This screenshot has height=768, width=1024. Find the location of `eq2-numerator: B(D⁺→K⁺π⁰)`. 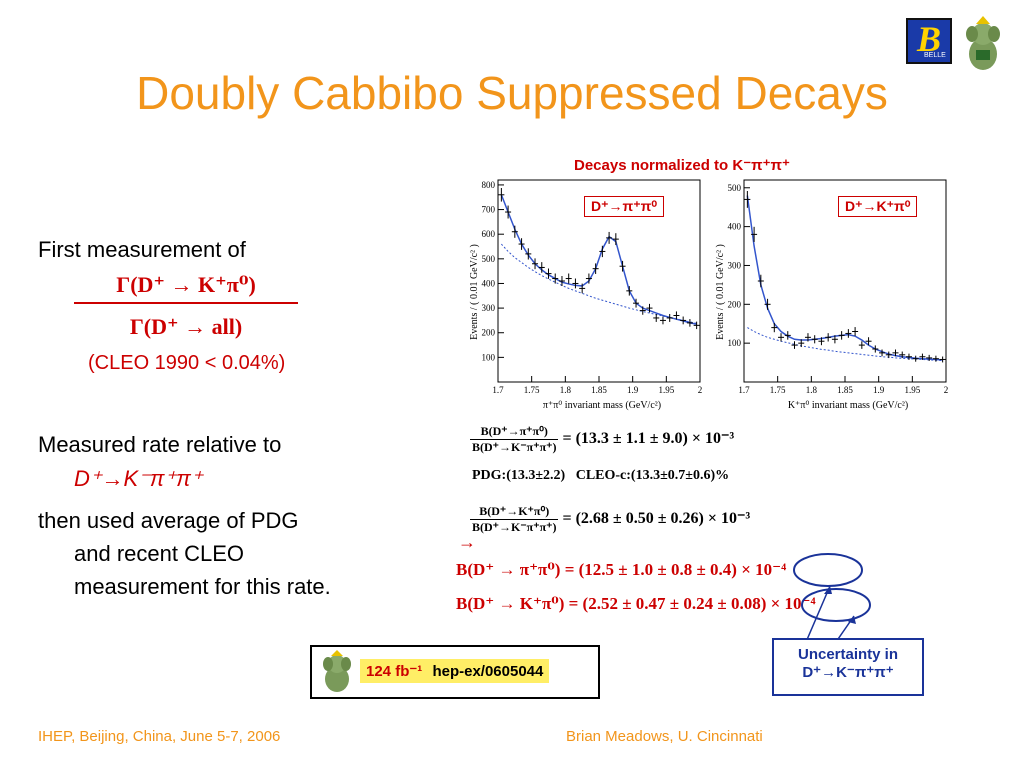

eq2-numerator: B(D⁺→K⁺π⁰) is located at coordinates (514, 512).